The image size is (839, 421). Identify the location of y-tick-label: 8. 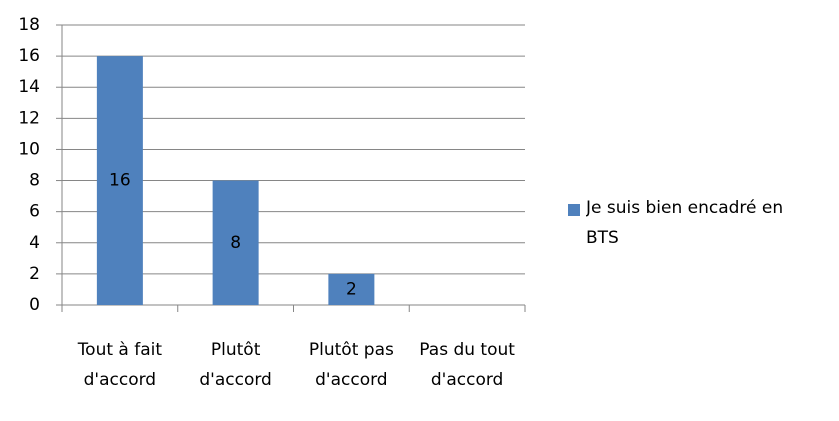
(34, 181).